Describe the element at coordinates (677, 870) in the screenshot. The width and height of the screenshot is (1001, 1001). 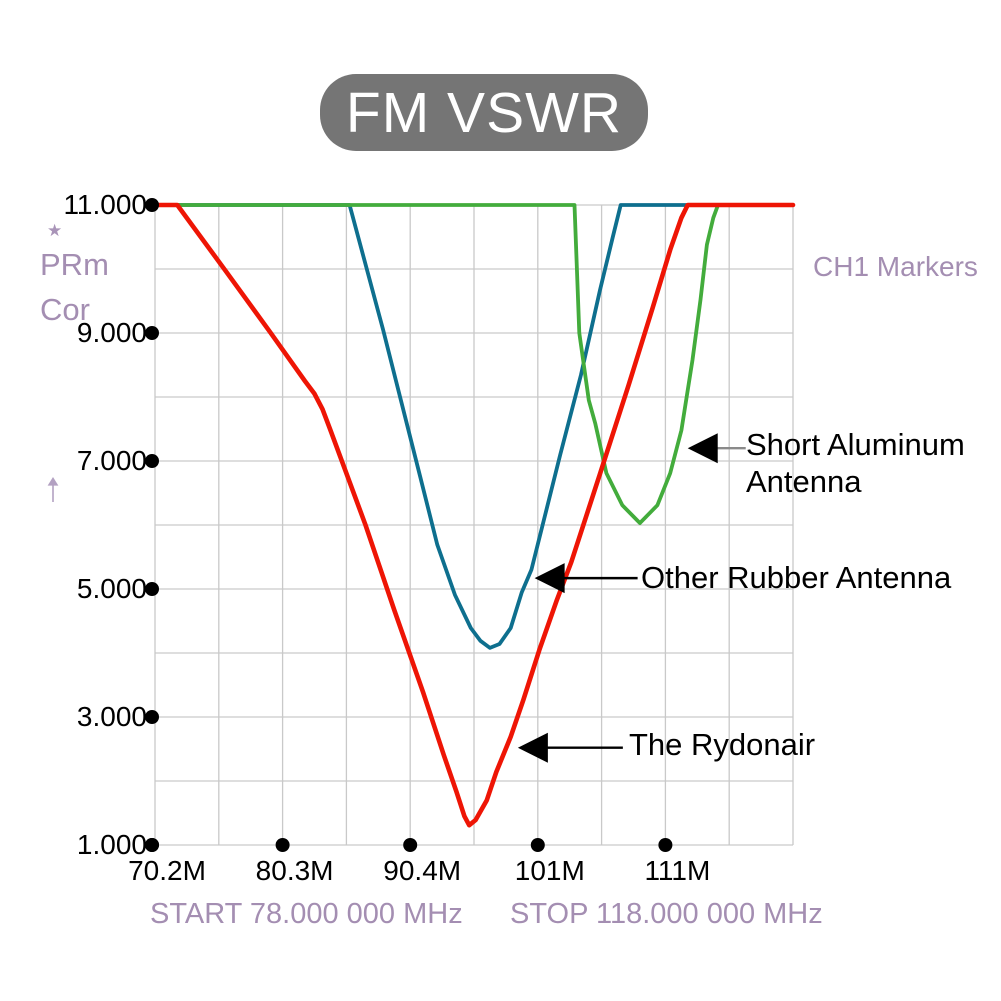
I see `x-marker-label: 111M` at that location.